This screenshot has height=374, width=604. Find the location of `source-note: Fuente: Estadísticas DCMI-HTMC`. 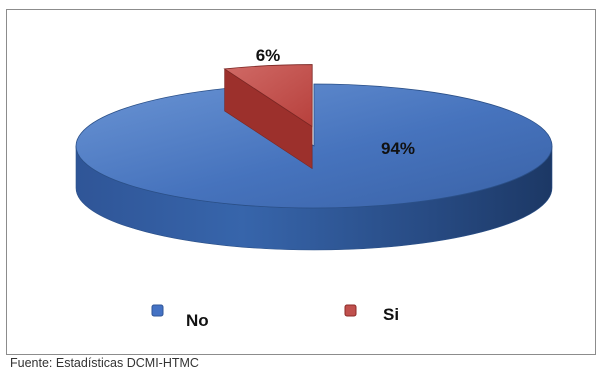

source-note: Fuente: Estadísticas DCMI-HTMC is located at coordinates (104, 363).